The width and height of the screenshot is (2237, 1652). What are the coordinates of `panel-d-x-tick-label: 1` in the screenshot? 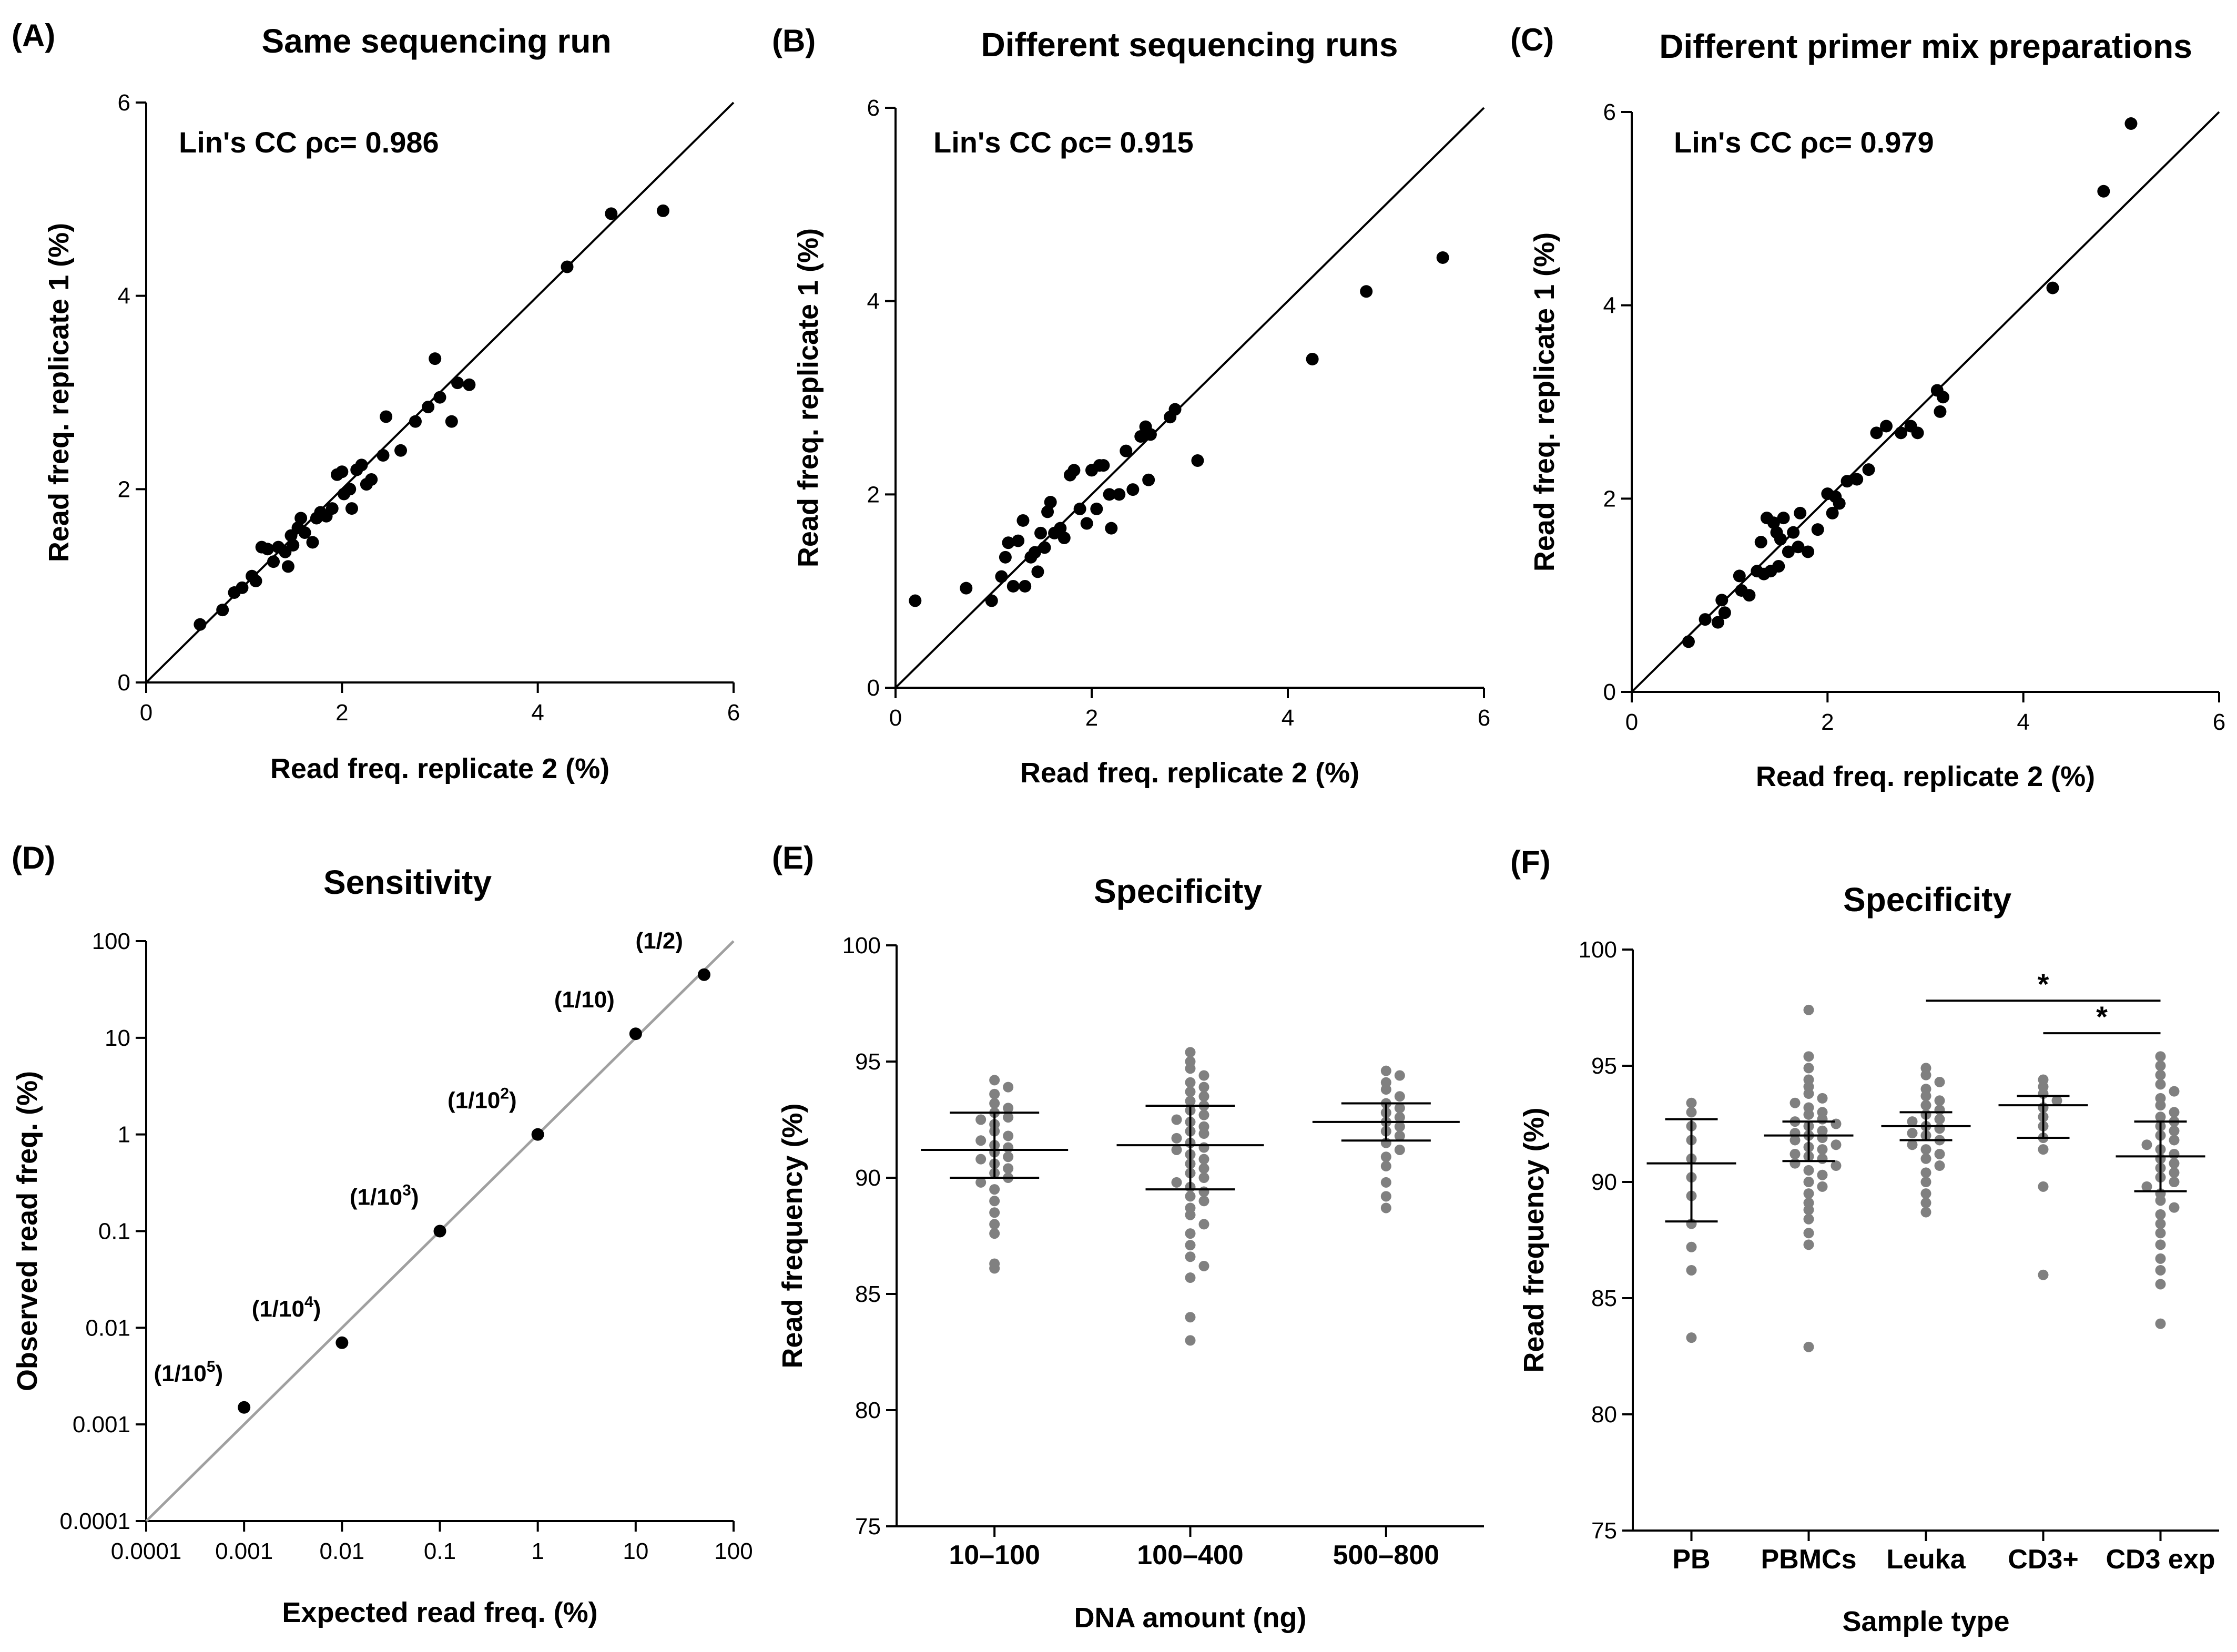 It's located at (537, 1551).